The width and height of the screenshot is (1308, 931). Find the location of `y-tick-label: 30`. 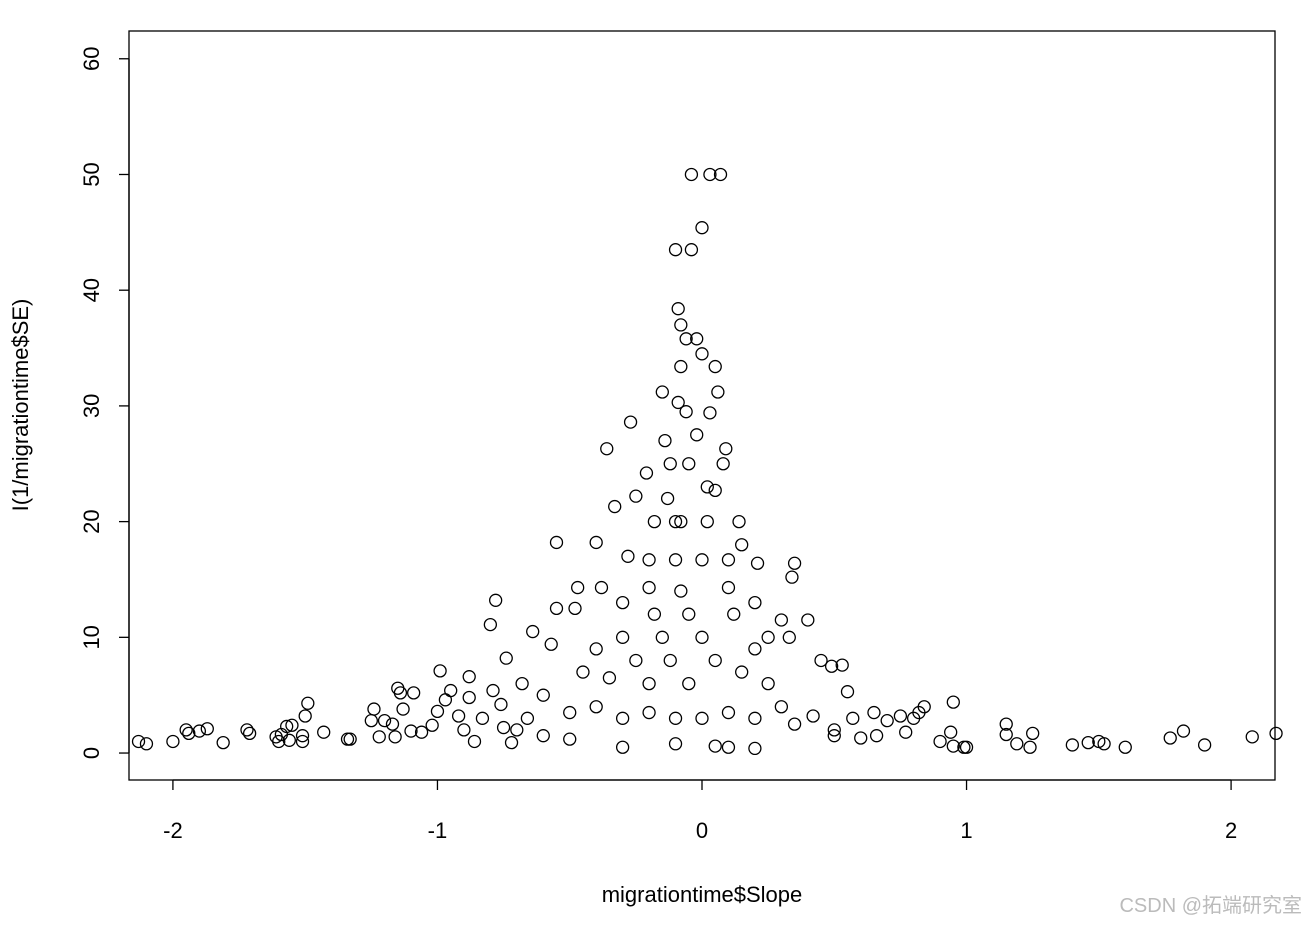

y-tick-label: 30 is located at coordinates (91, 406).